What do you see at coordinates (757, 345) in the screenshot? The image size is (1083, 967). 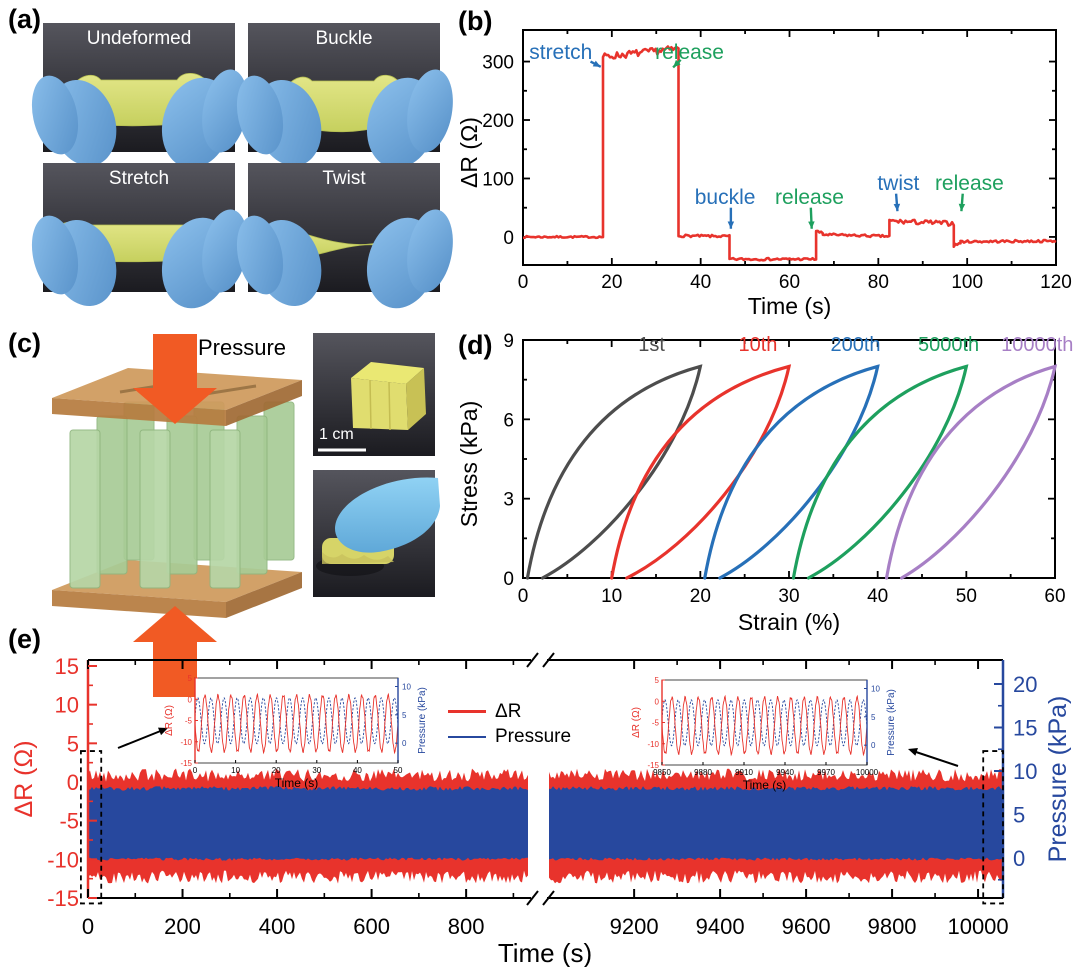 I see `d-loop-label-10th: 10th` at bounding box center [757, 345].